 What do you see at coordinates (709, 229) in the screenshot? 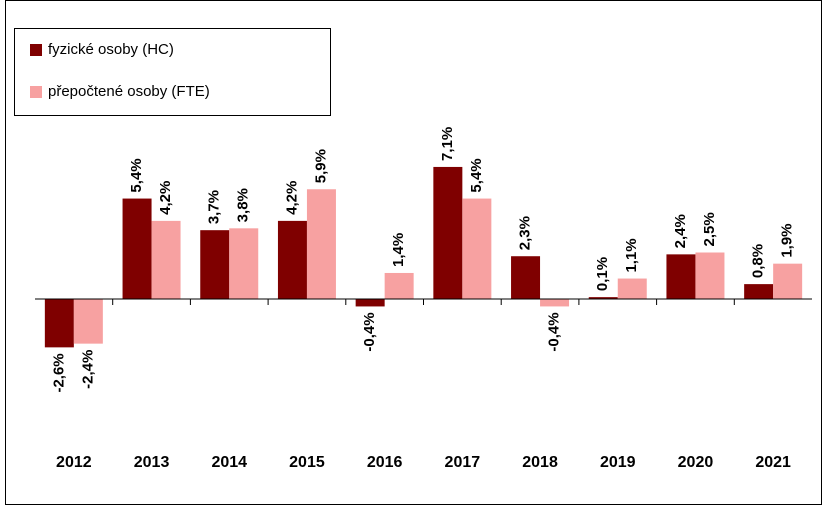
I see `data-label: 2,5%` at bounding box center [709, 229].